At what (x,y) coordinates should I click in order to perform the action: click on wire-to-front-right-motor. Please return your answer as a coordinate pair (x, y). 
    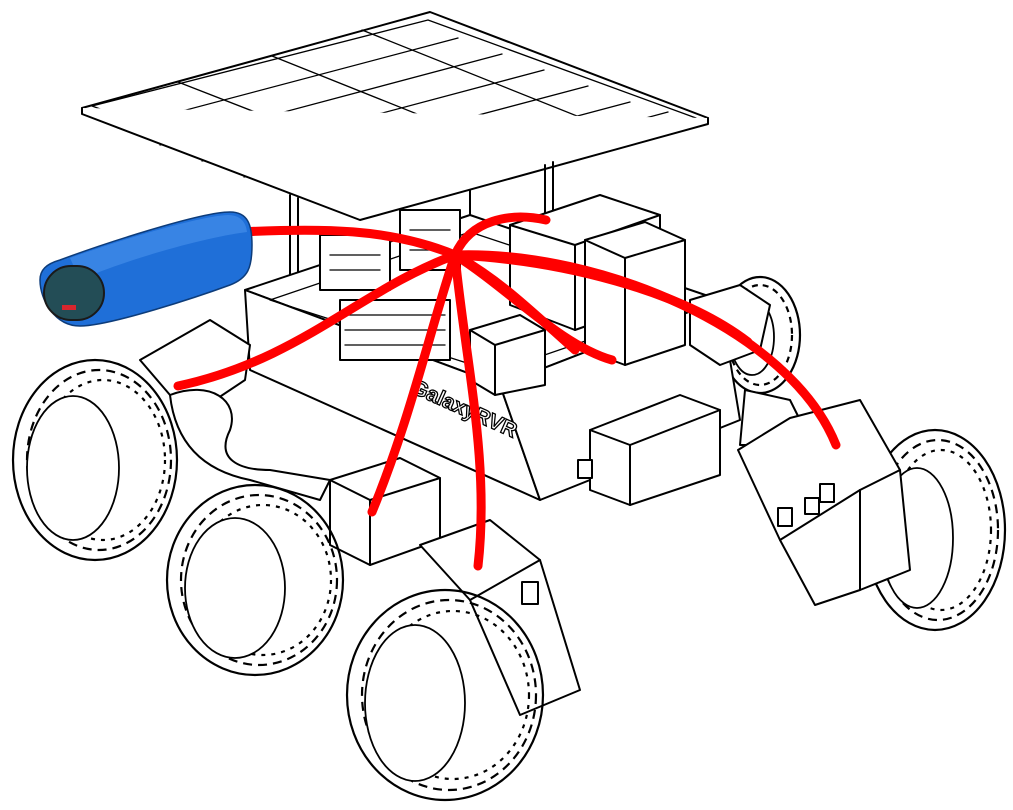
    Looking at the image, I should click on (645, 350).